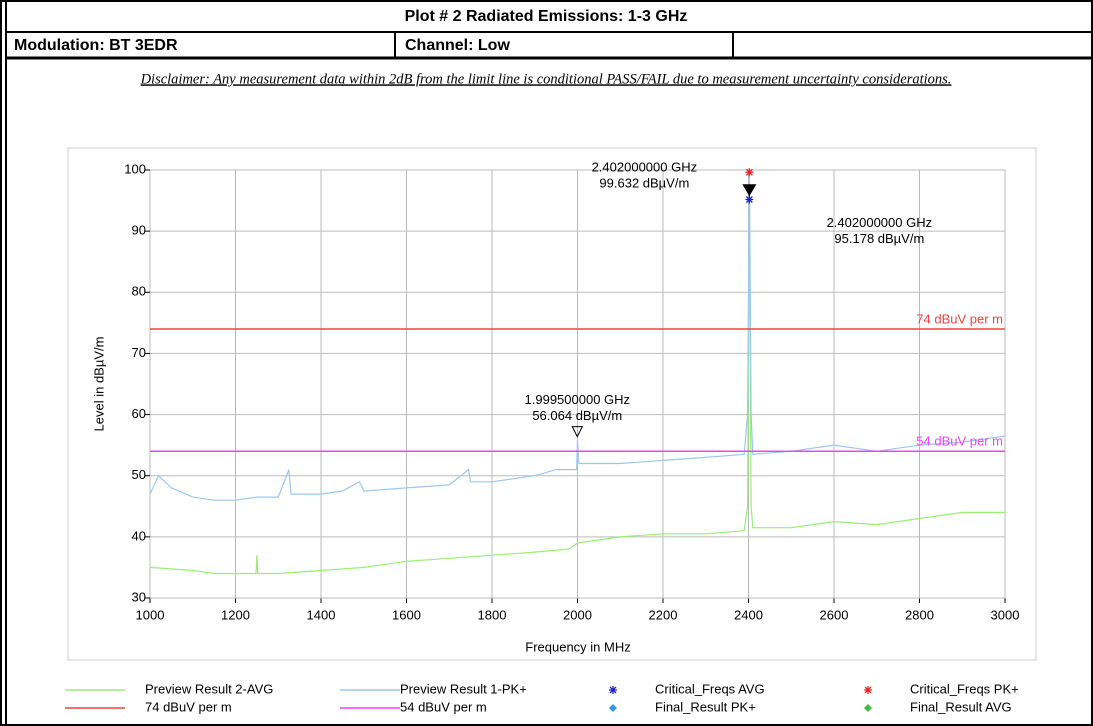 The height and width of the screenshot is (726, 1093). What do you see at coordinates (209, 688) in the screenshot?
I see `legend-label: Preview Result 2-AVG` at bounding box center [209, 688].